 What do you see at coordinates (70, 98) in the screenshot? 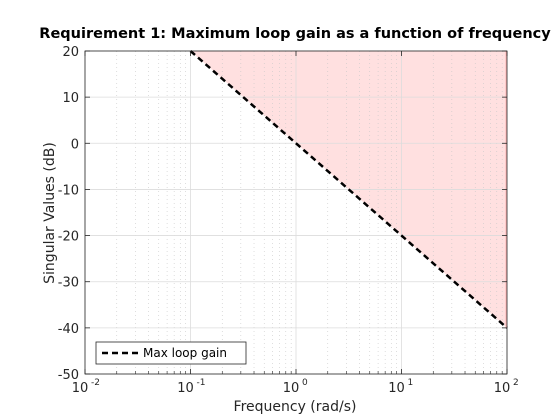
I see `y-tick-label: 10` at bounding box center [70, 98].